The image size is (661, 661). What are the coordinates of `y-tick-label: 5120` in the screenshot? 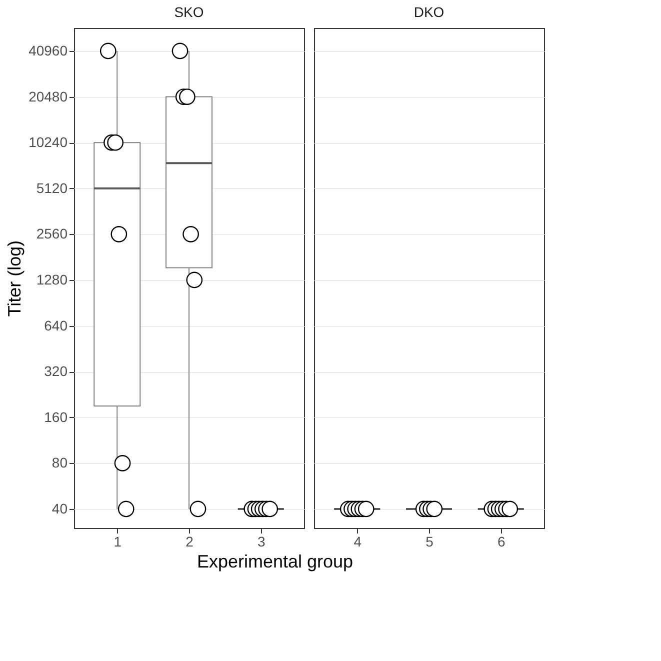 It's located at (52, 188).